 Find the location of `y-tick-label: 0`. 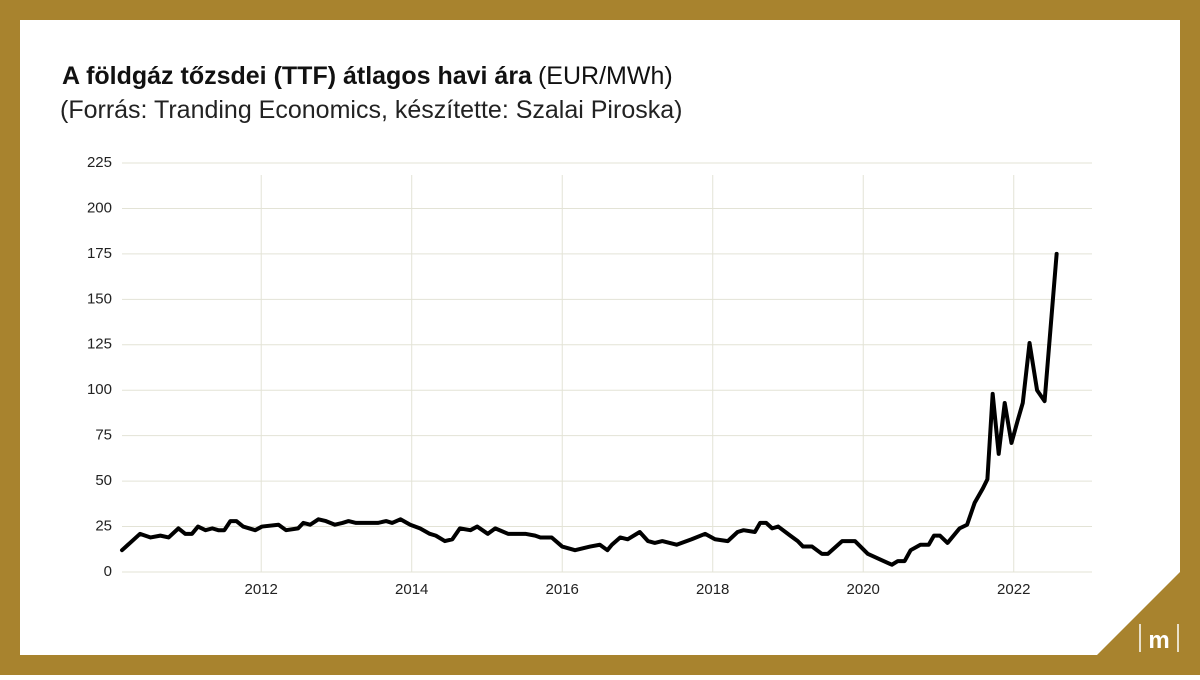

y-tick-label: 0 is located at coordinates (108, 571).